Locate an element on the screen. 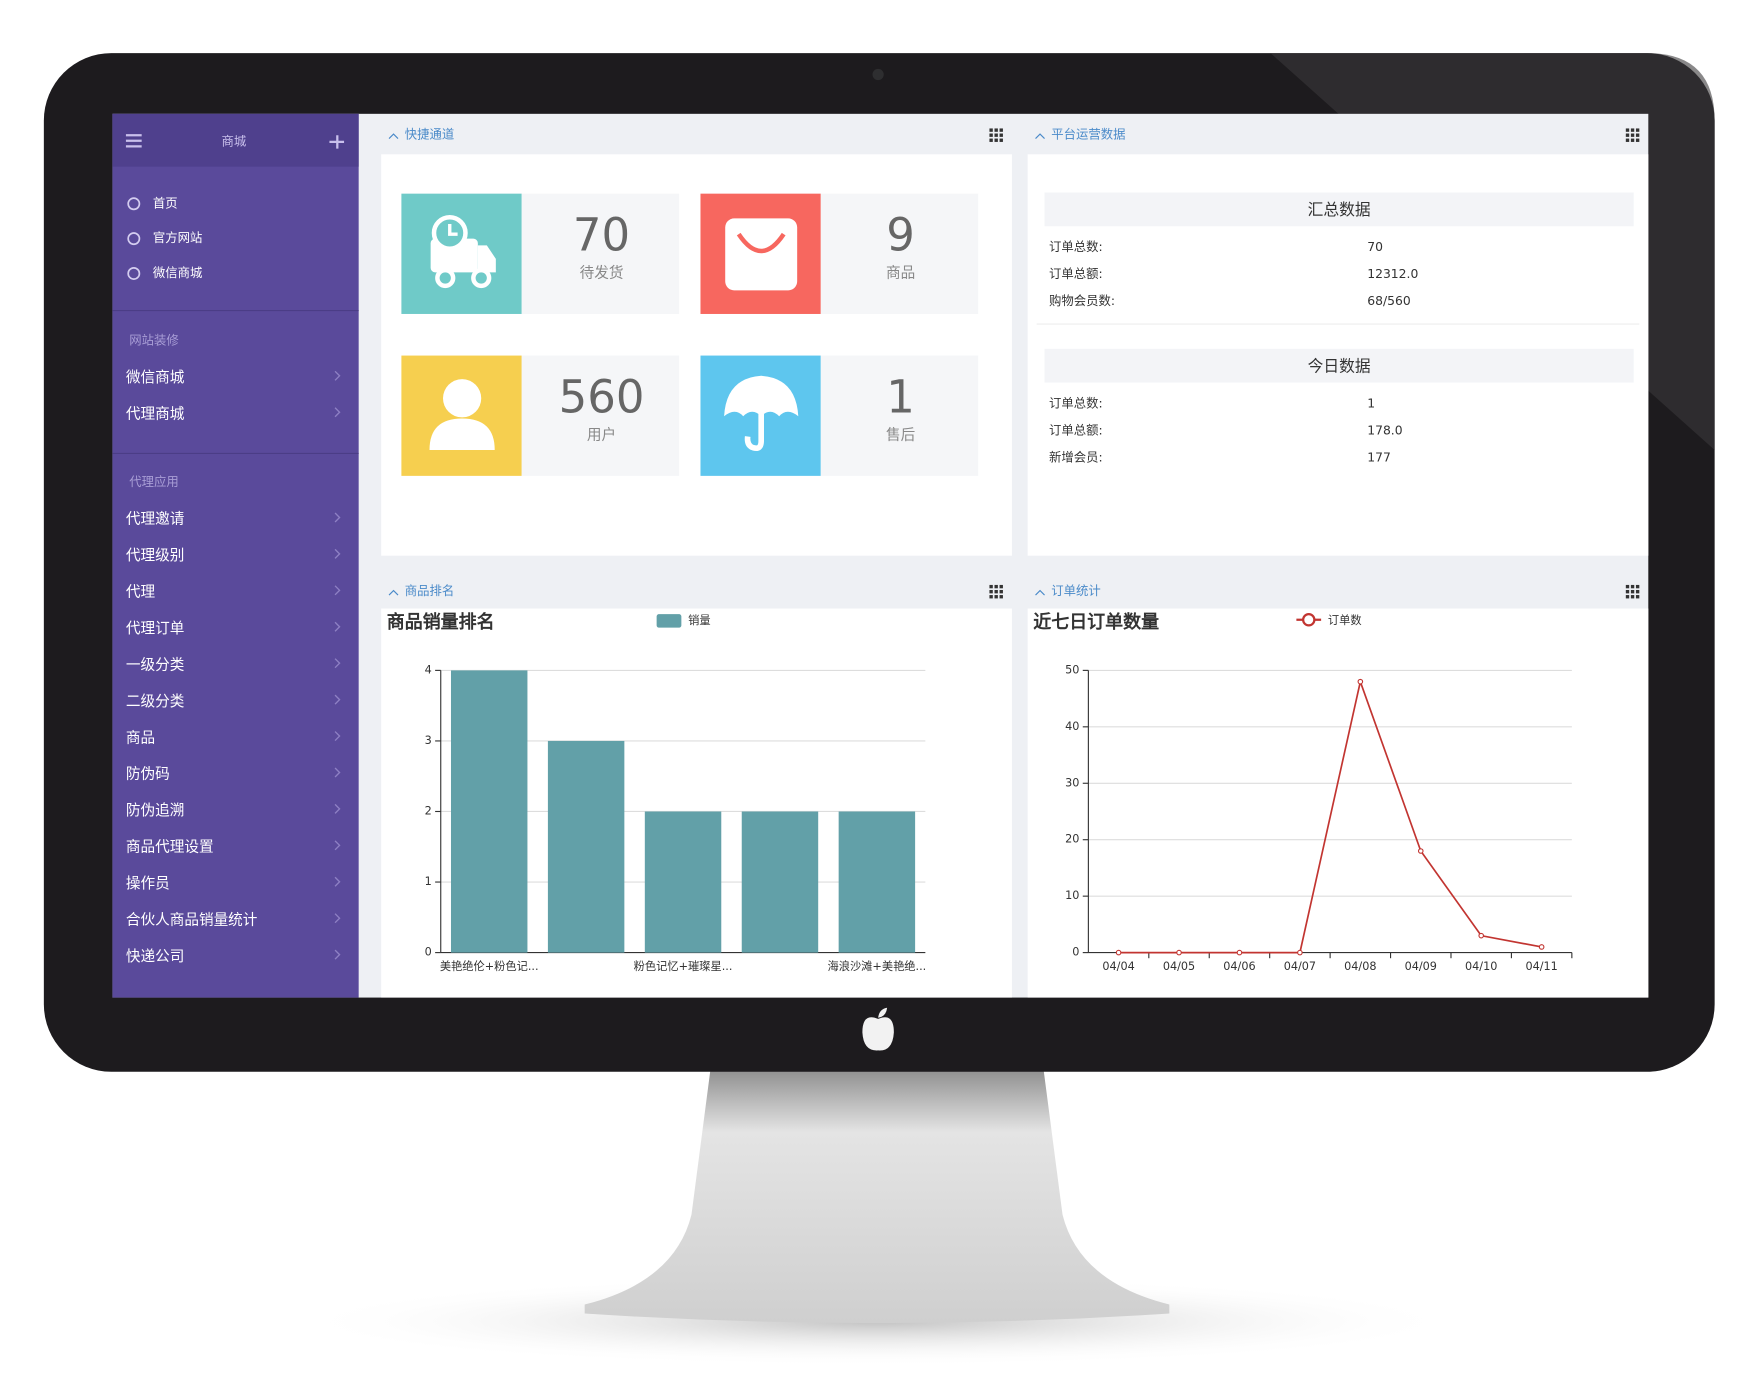 This screenshot has height=1374, width=1754. menu-item: 商品代理设置 is located at coordinates (170, 847).